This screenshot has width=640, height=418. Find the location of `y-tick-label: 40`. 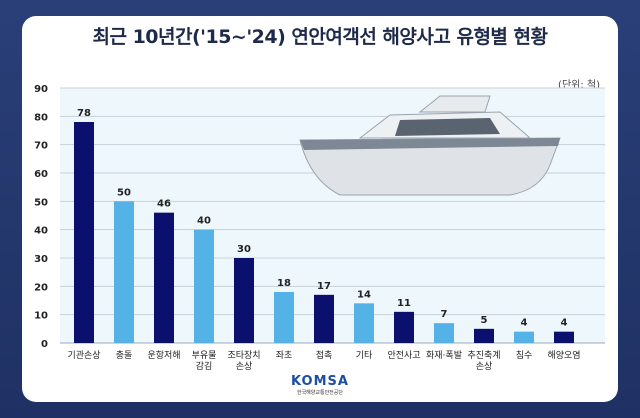

y-tick-label: 40 is located at coordinates (41, 231).